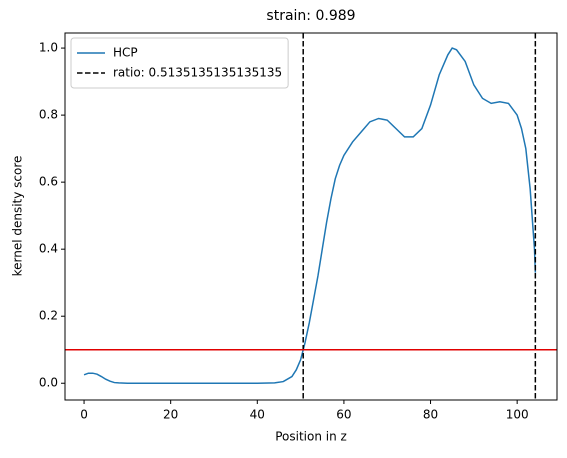 This screenshot has width=567, height=458. What do you see at coordinates (197, 73) in the screenshot?
I see `legend-label: ratio: 0.5135135135135135` at bounding box center [197, 73].